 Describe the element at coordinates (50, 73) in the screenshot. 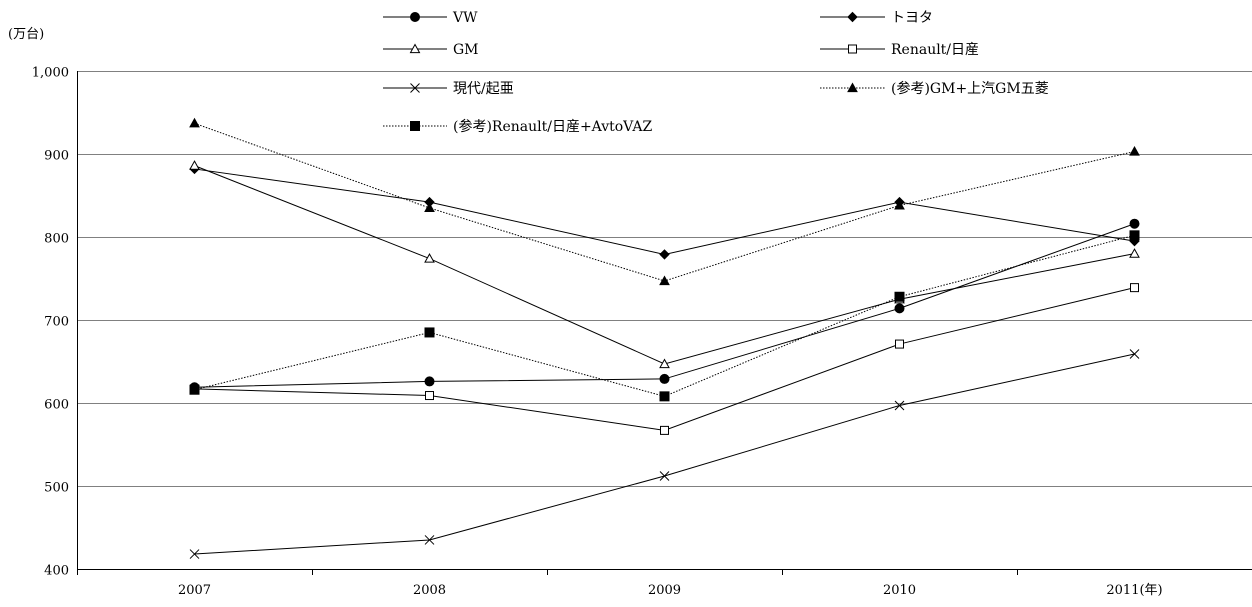

I see `y-tick-label: 1,000` at that location.